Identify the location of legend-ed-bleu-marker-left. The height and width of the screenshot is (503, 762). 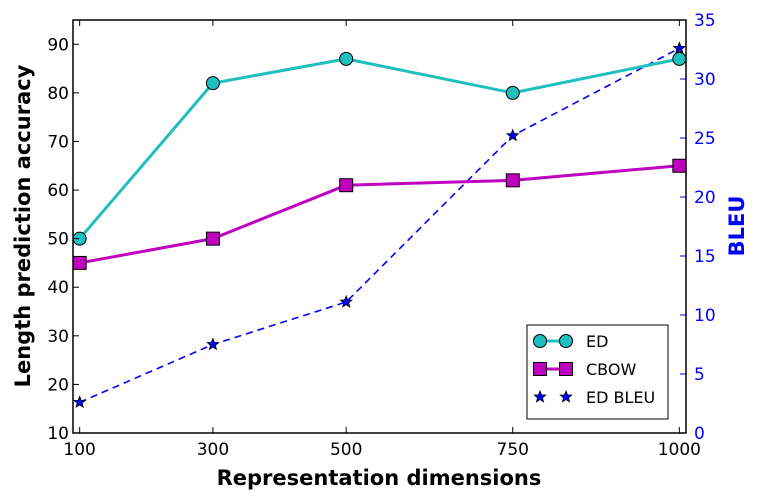
(540, 396).